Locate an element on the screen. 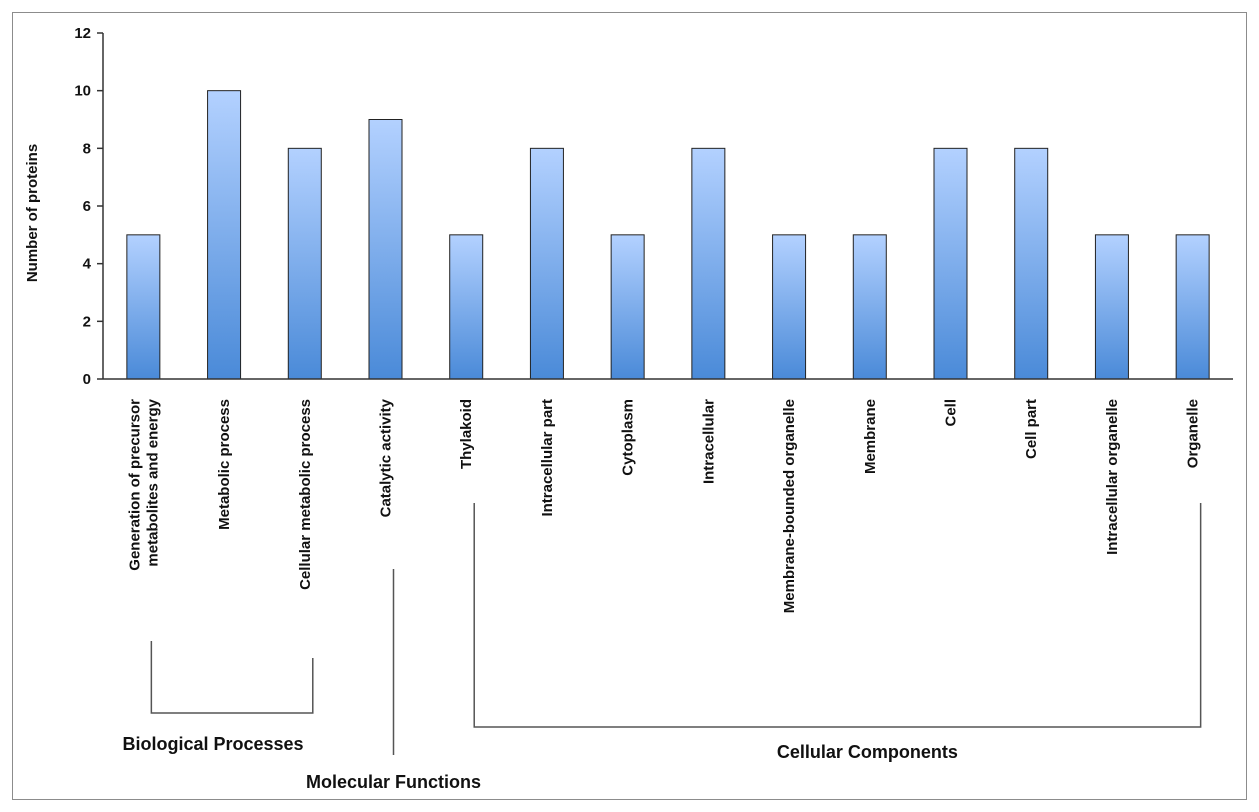 Image resolution: width=1259 pixels, height=812 pixels. category-label: Cell is located at coordinates (951, 413).